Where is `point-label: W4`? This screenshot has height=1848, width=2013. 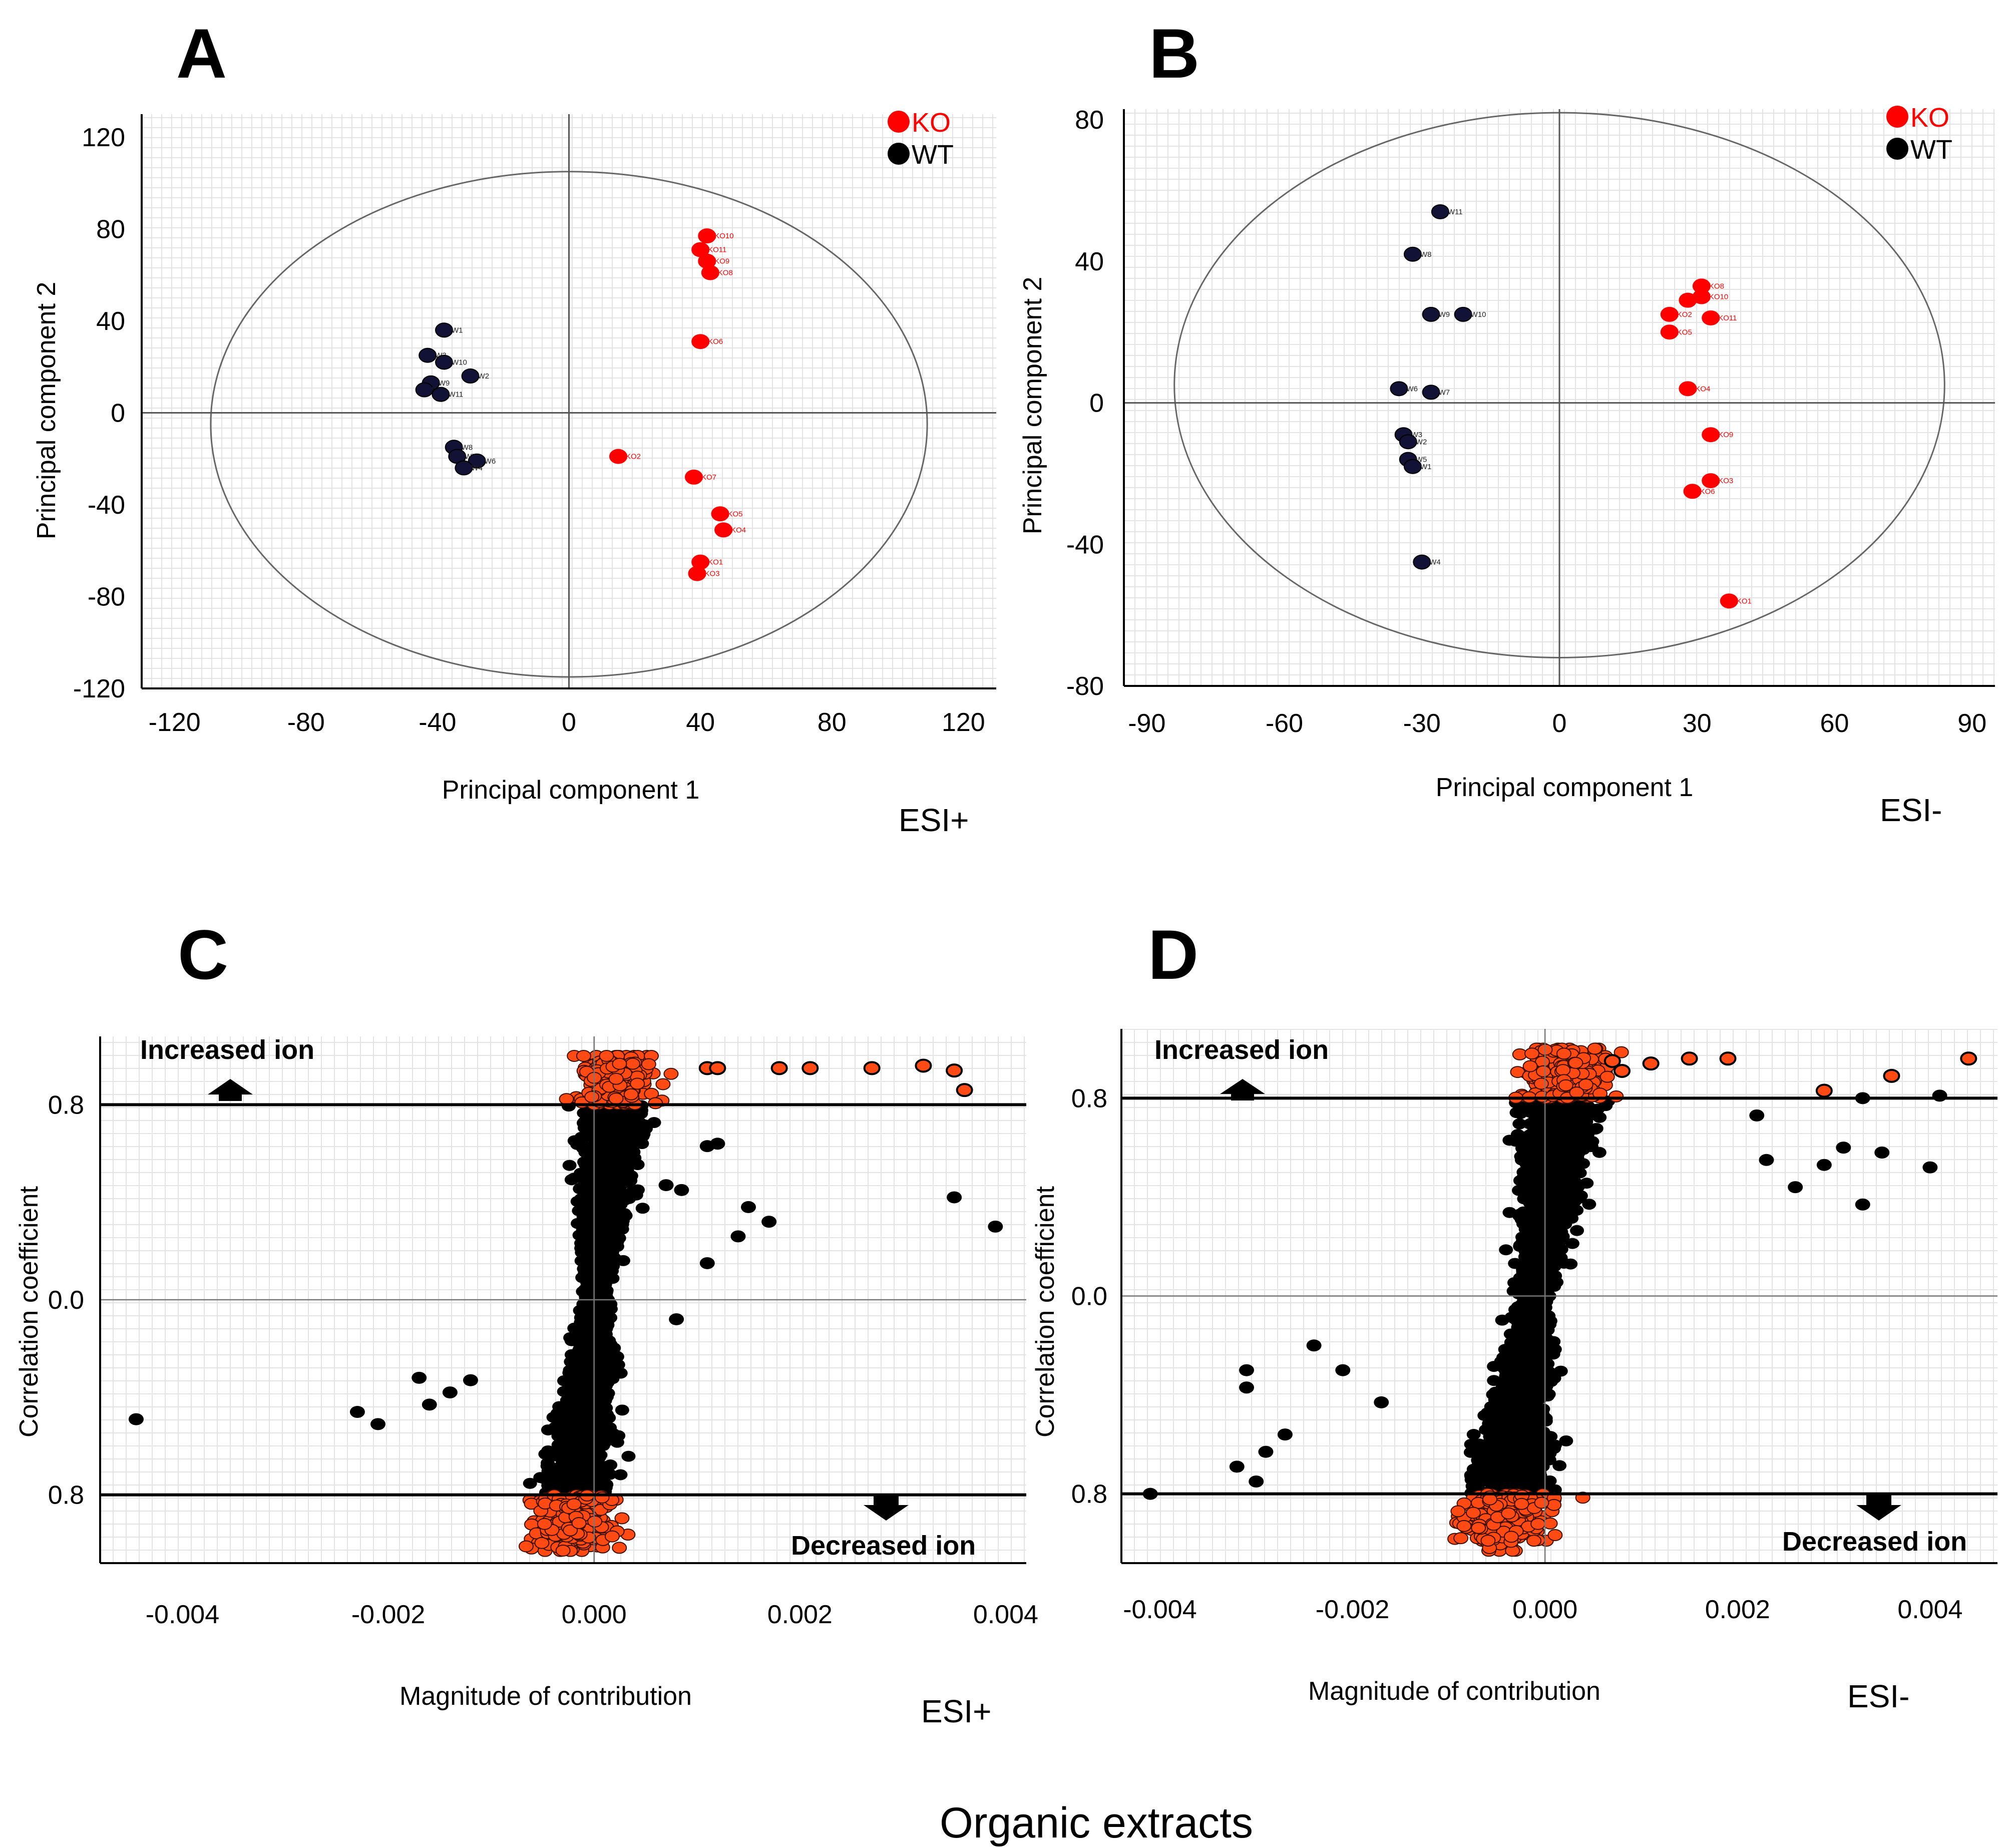 point-label: W4 is located at coordinates (1435, 562).